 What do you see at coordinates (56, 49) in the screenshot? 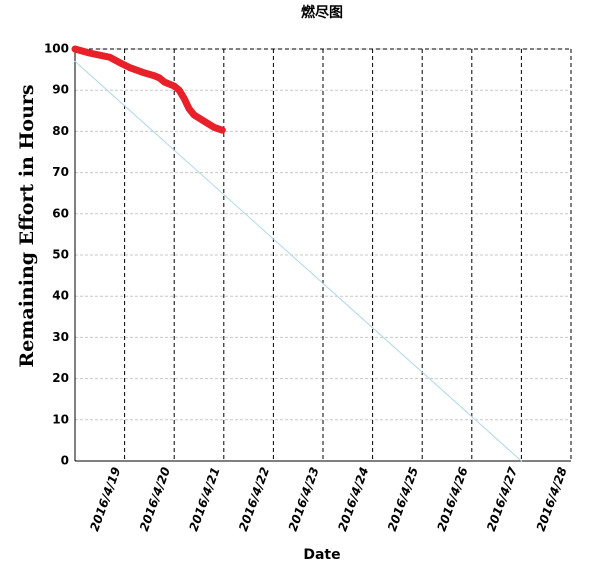
I see `y-tick-label: 100` at bounding box center [56, 49].